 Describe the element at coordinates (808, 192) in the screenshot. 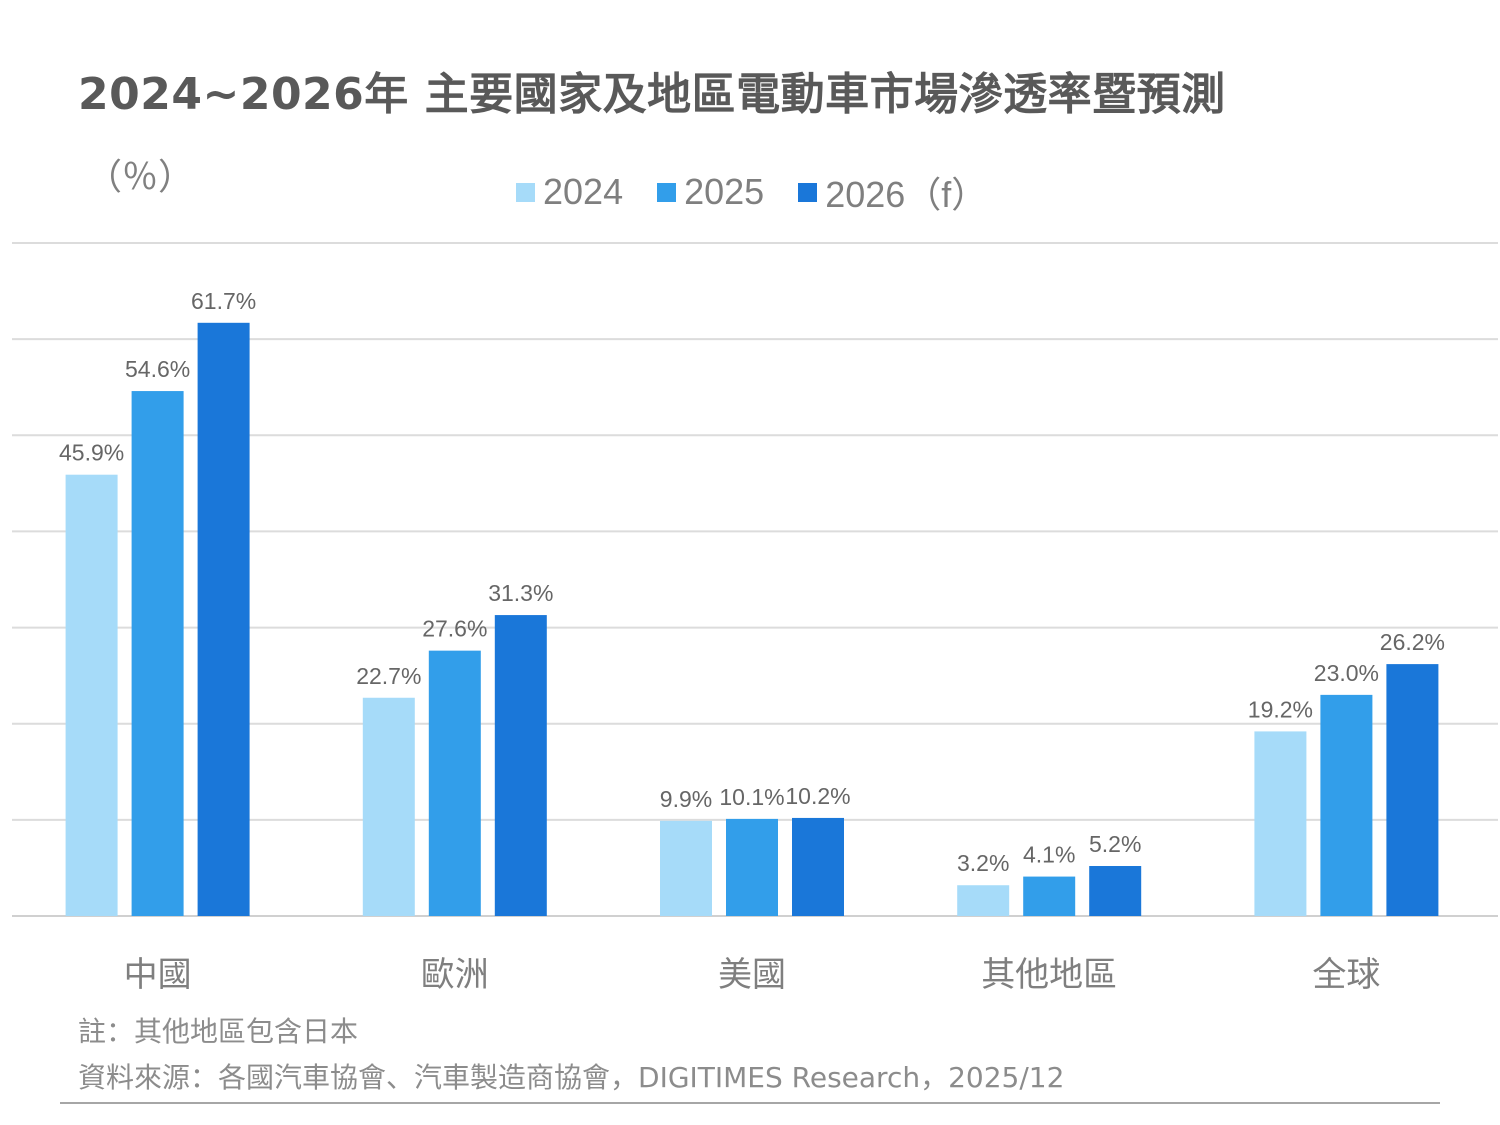

I see `legend-swatch-2026f` at that location.